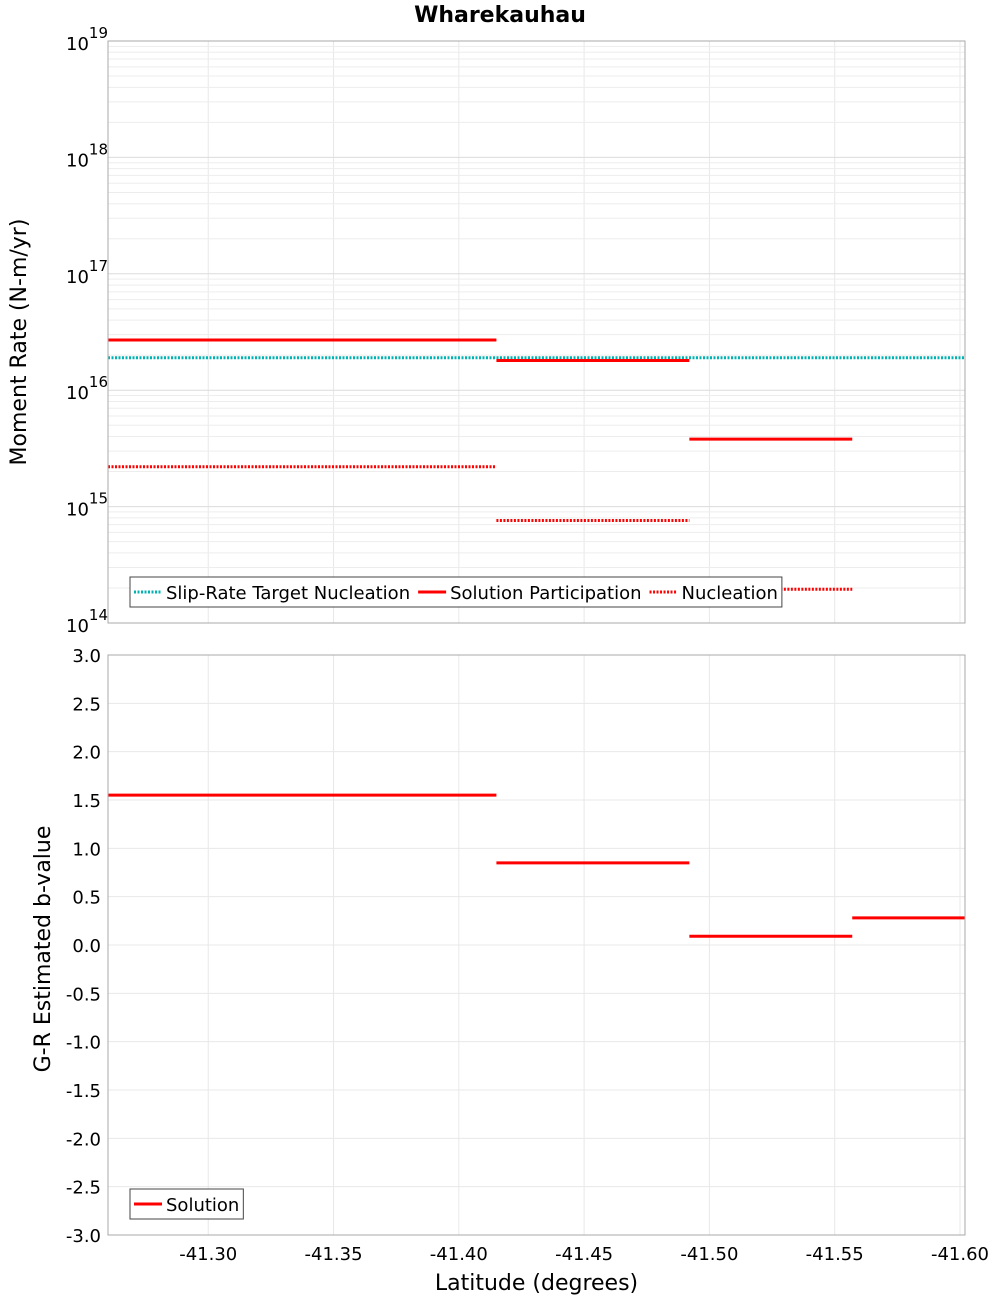  I want to click on y-tick-label: 1016, so click(87, 388).